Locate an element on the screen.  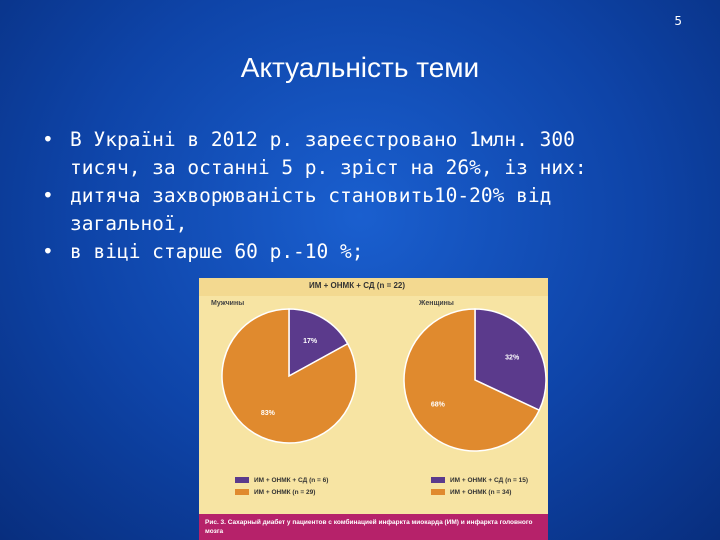
bullet-line: в віці старше 60 р.-10 %; is located at coordinates (217, 251).